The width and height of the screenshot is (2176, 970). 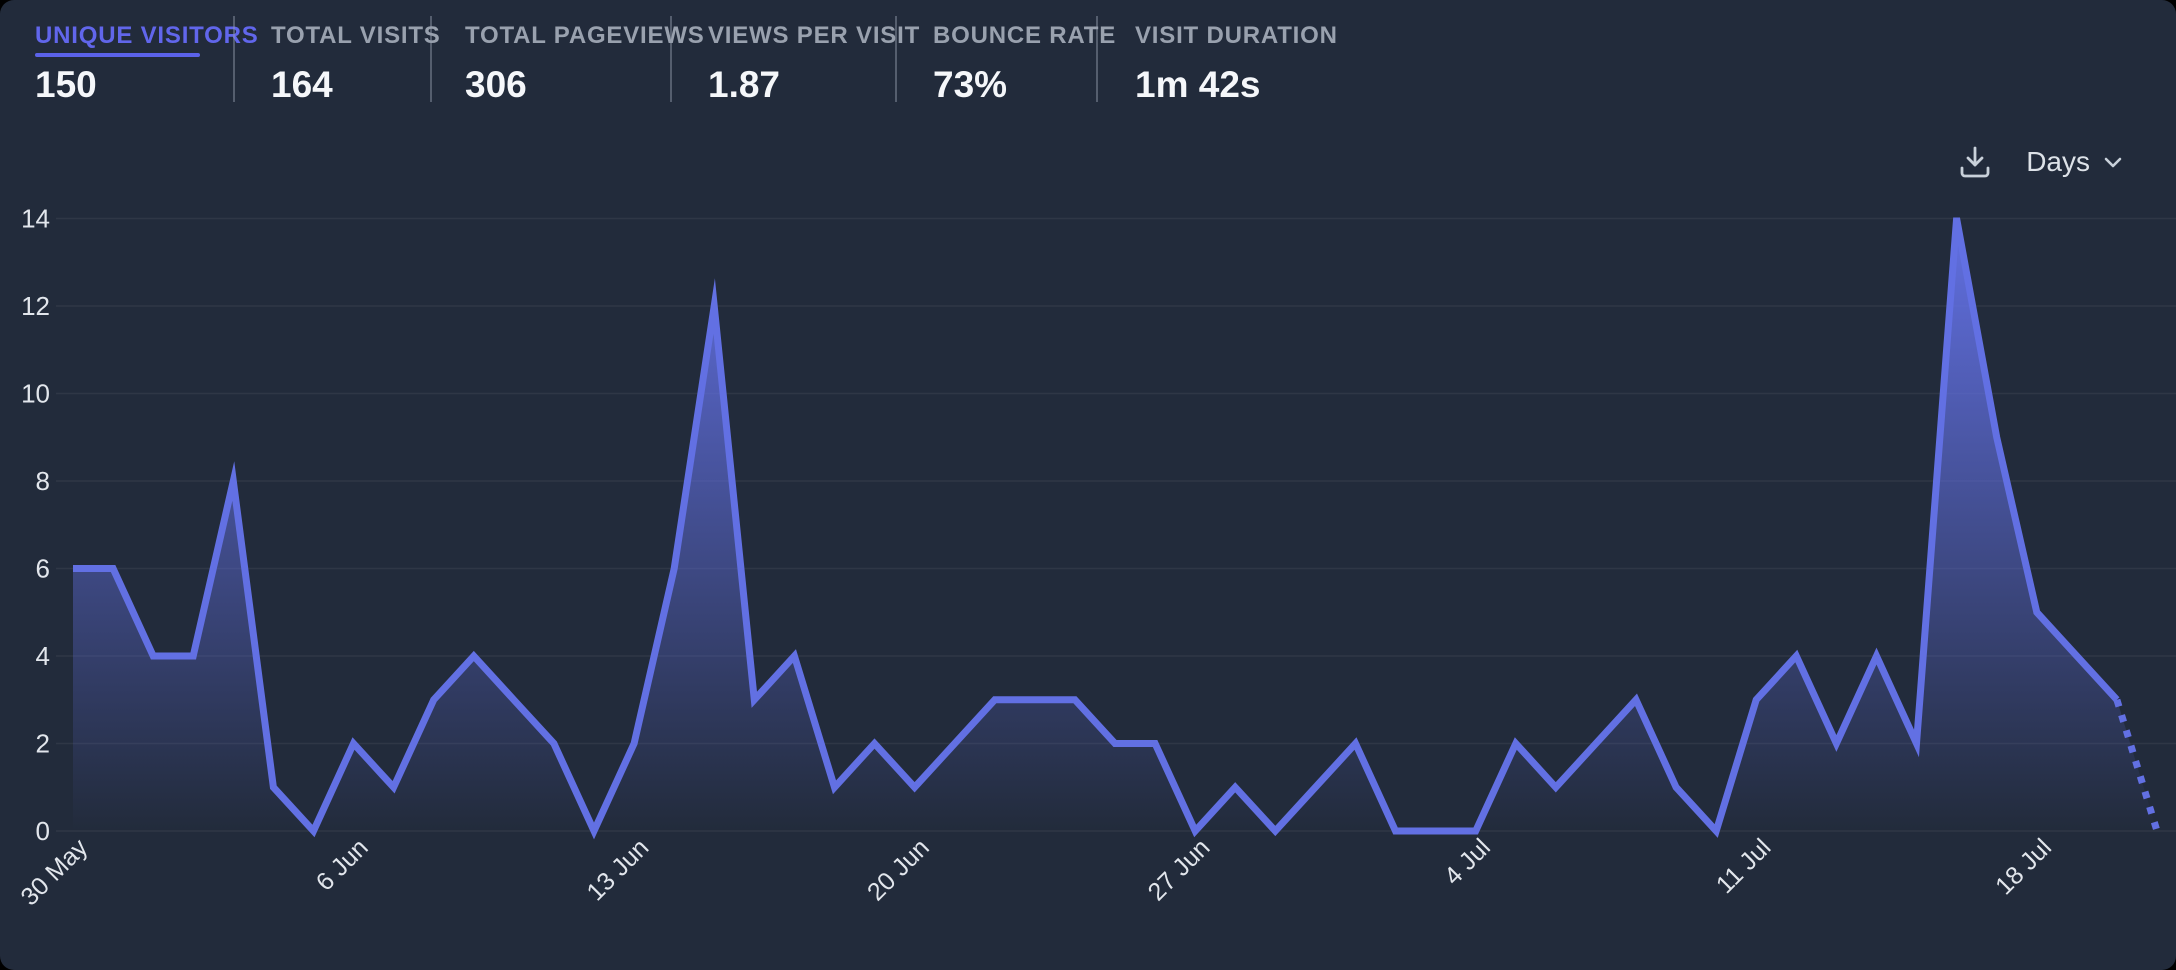 What do you see at coordinates (35, 306) in the screenshot?
I see `y-tick-label: 12` at bounding box center [35, 306].